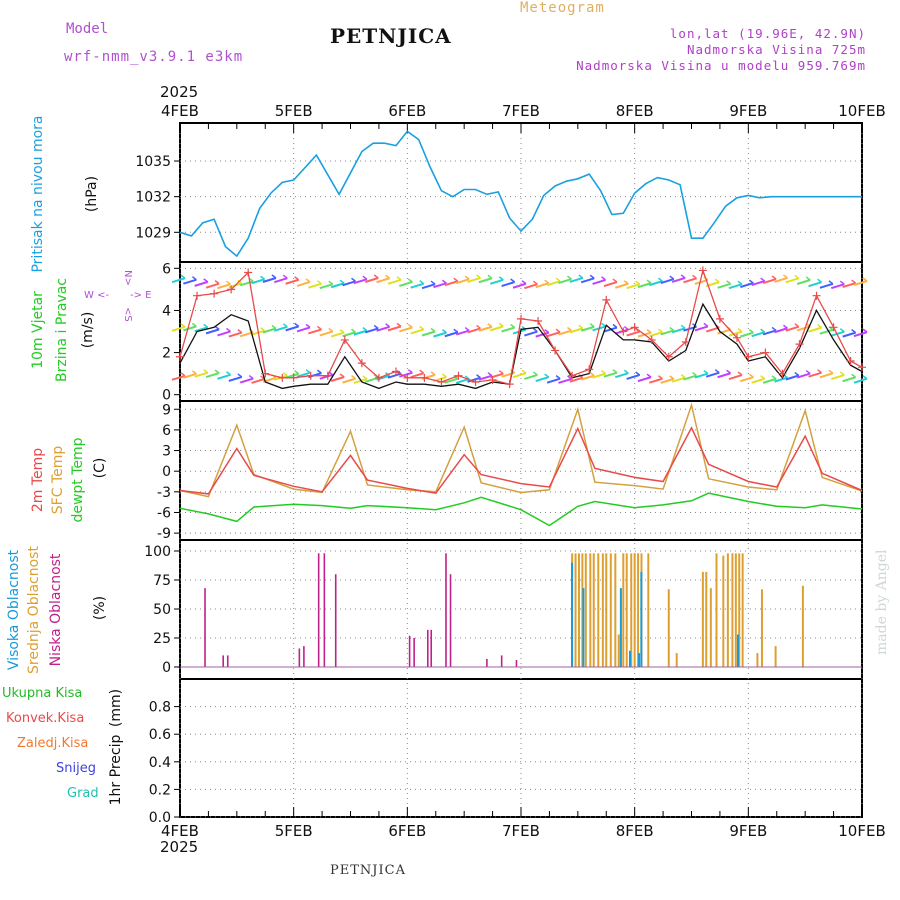 This screenshot has width=900, height=900. I want to click on x-tick-label-bottom: 7FEB, so click(521, 831).